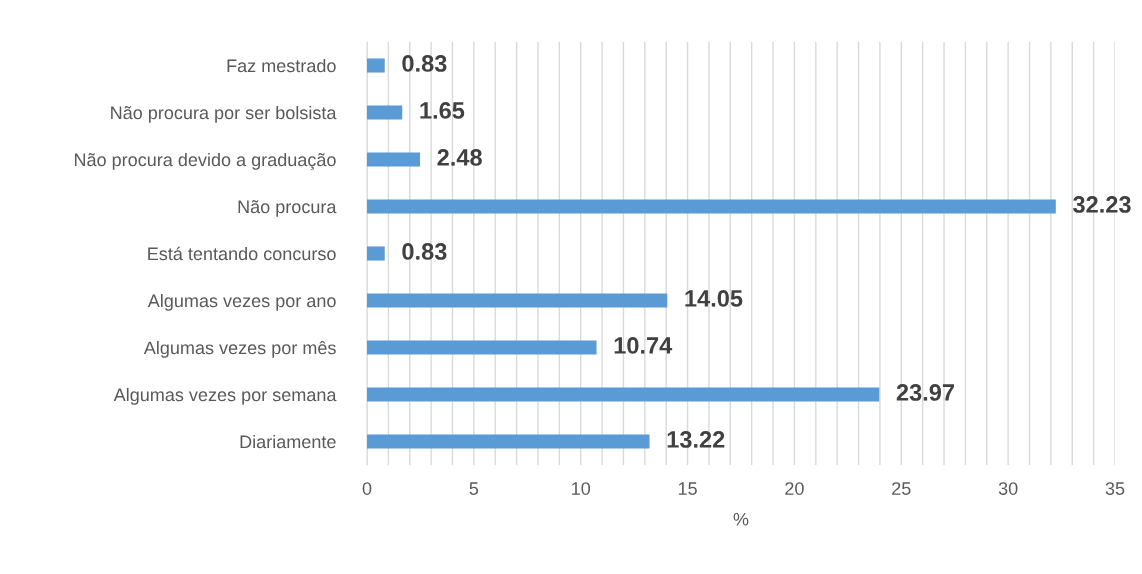 The image size is (1142, 574). What do you see at coordinates (459, 157) in the screenshot?
I see `data-label: 2.48` at bounding box center [459, 157].